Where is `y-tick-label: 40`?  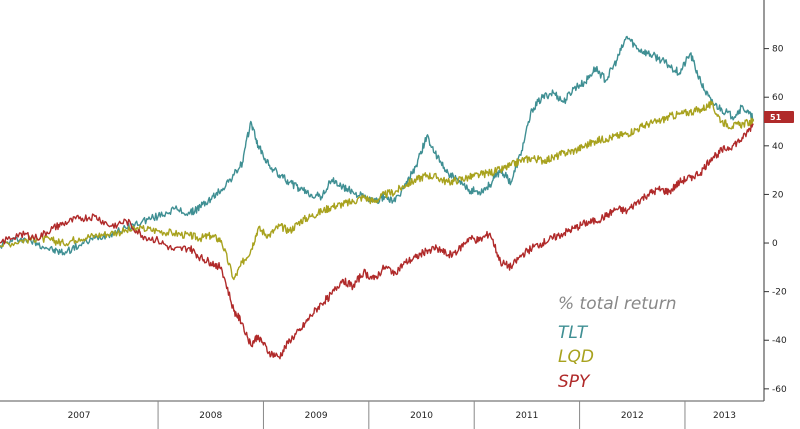
y-tick-label: 40 is located at coordinates (778, 147).